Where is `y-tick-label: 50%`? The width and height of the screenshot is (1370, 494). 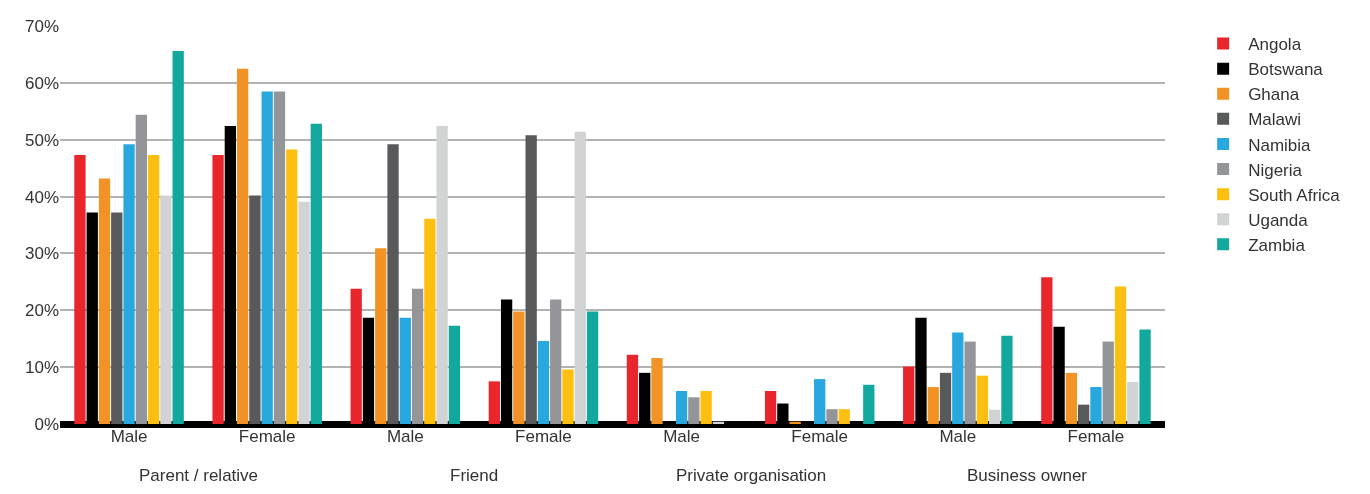 y-tick-label: 50% is located at coordinates (41, 140).